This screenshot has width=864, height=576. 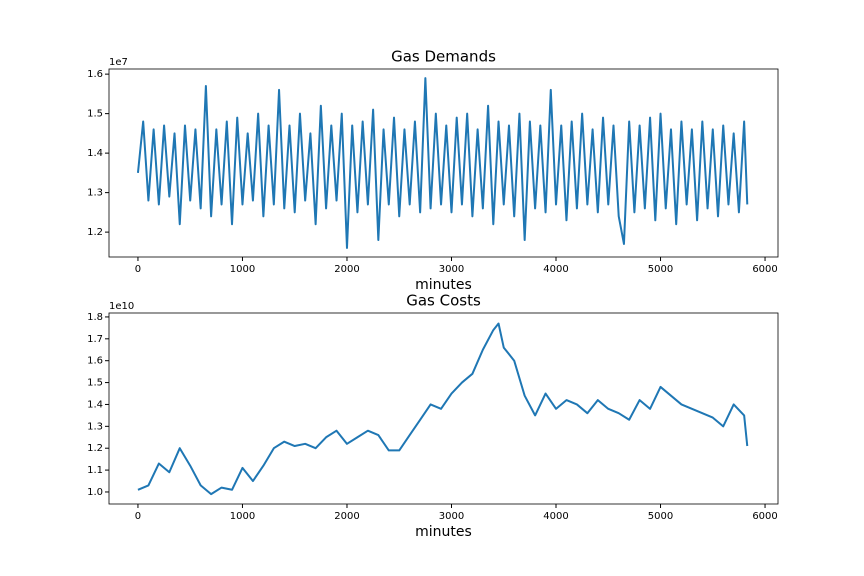 What do you see at coordinates (95, 317) in the screenshot?
I see `y-tick-label: 1.8` at bounding box center [95, 317].